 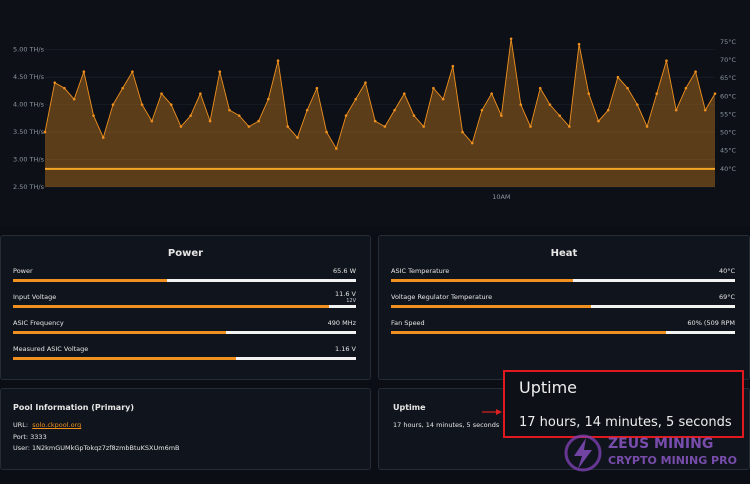 What do you see at coordinates (442, 297) in the screenshot?
I see `row-label: Voltage Regulator Temperature` at bounding box center [442, 297].